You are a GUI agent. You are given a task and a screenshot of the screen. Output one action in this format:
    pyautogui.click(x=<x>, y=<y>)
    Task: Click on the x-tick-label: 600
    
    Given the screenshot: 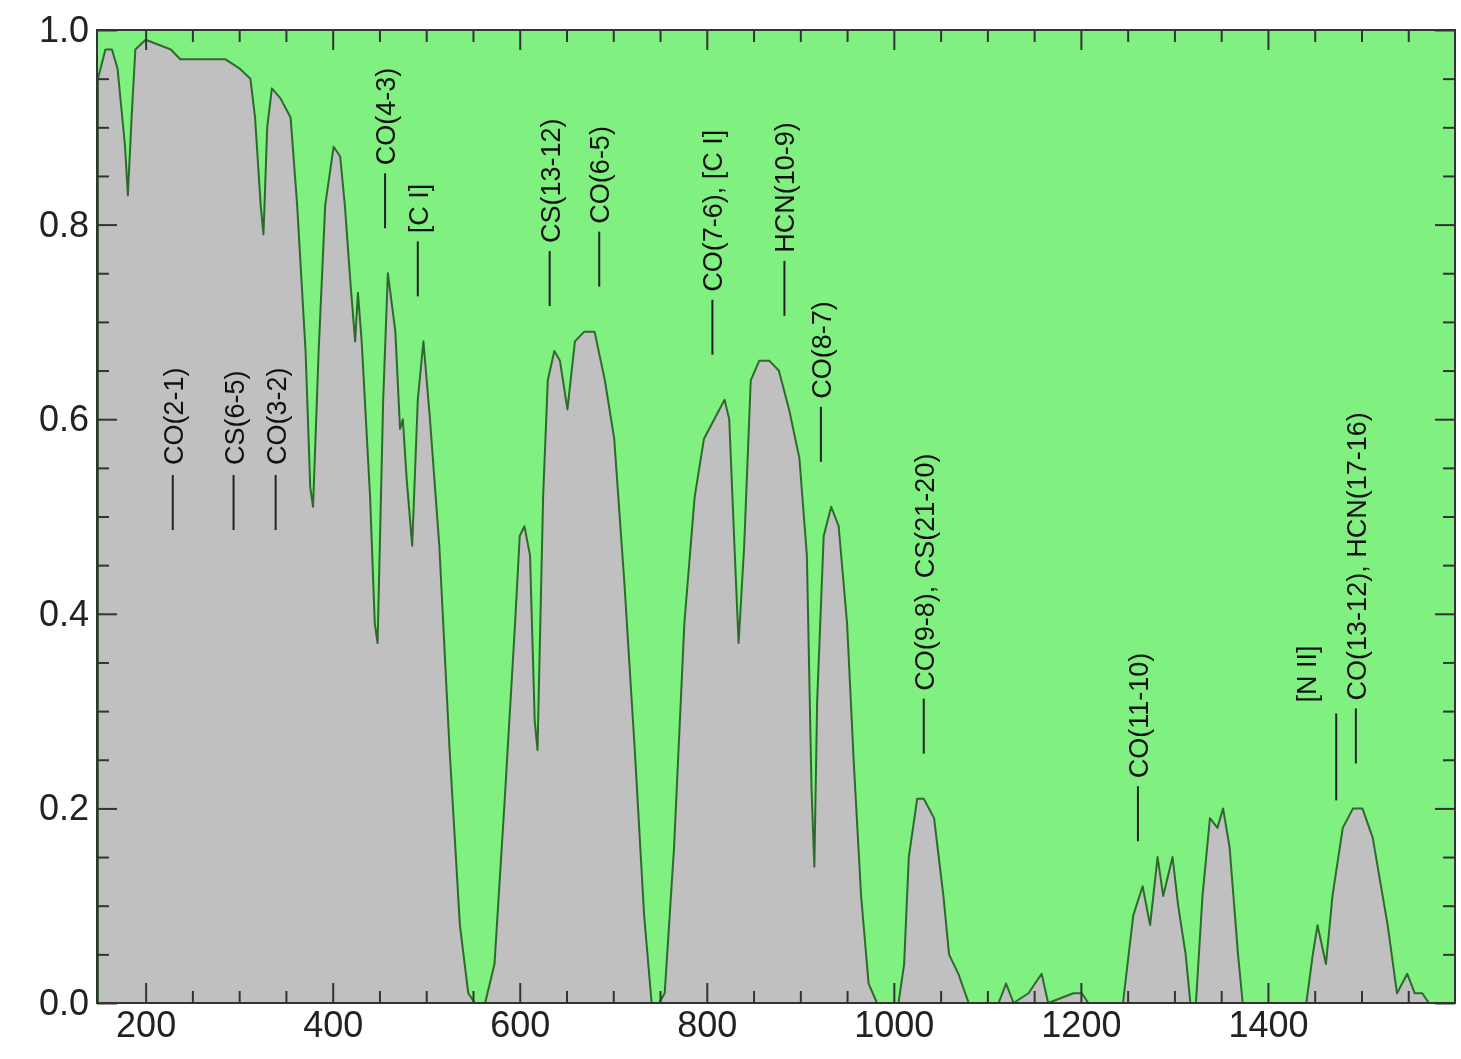 What is the action you would take?
    pyautogui.click(x=520, y=1024)
    